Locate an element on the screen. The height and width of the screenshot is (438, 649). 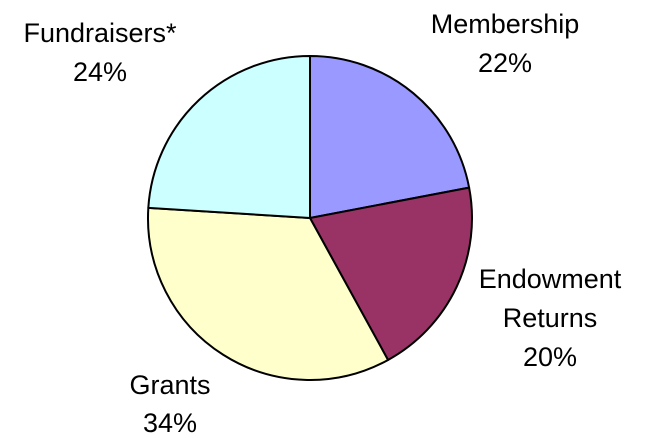
pie-slice-membership is located at coordinates (390, 137).